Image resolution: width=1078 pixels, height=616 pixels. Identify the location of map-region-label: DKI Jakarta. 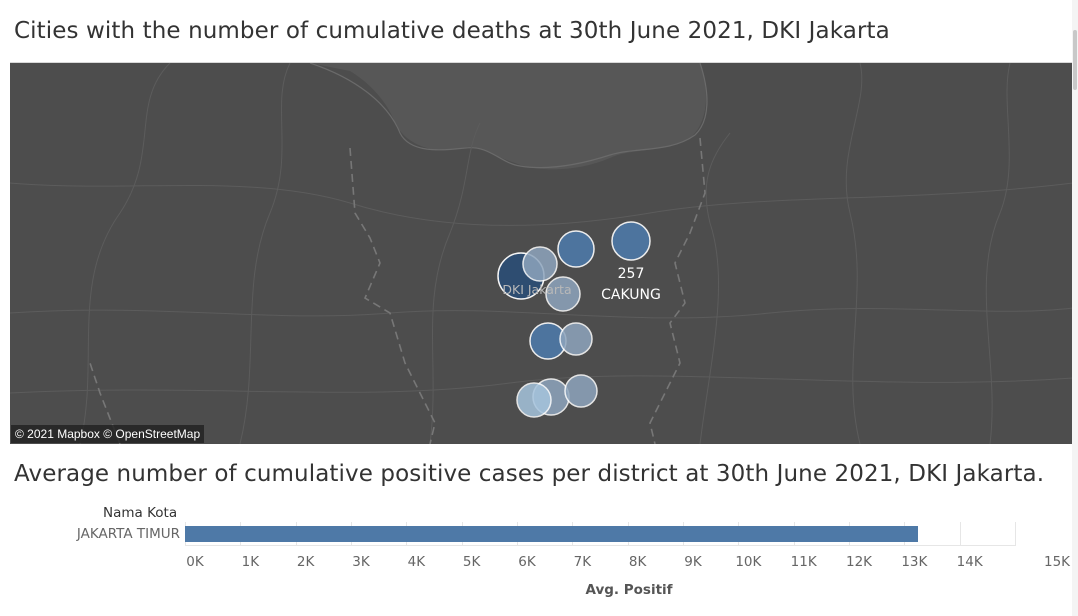
(536, 289).